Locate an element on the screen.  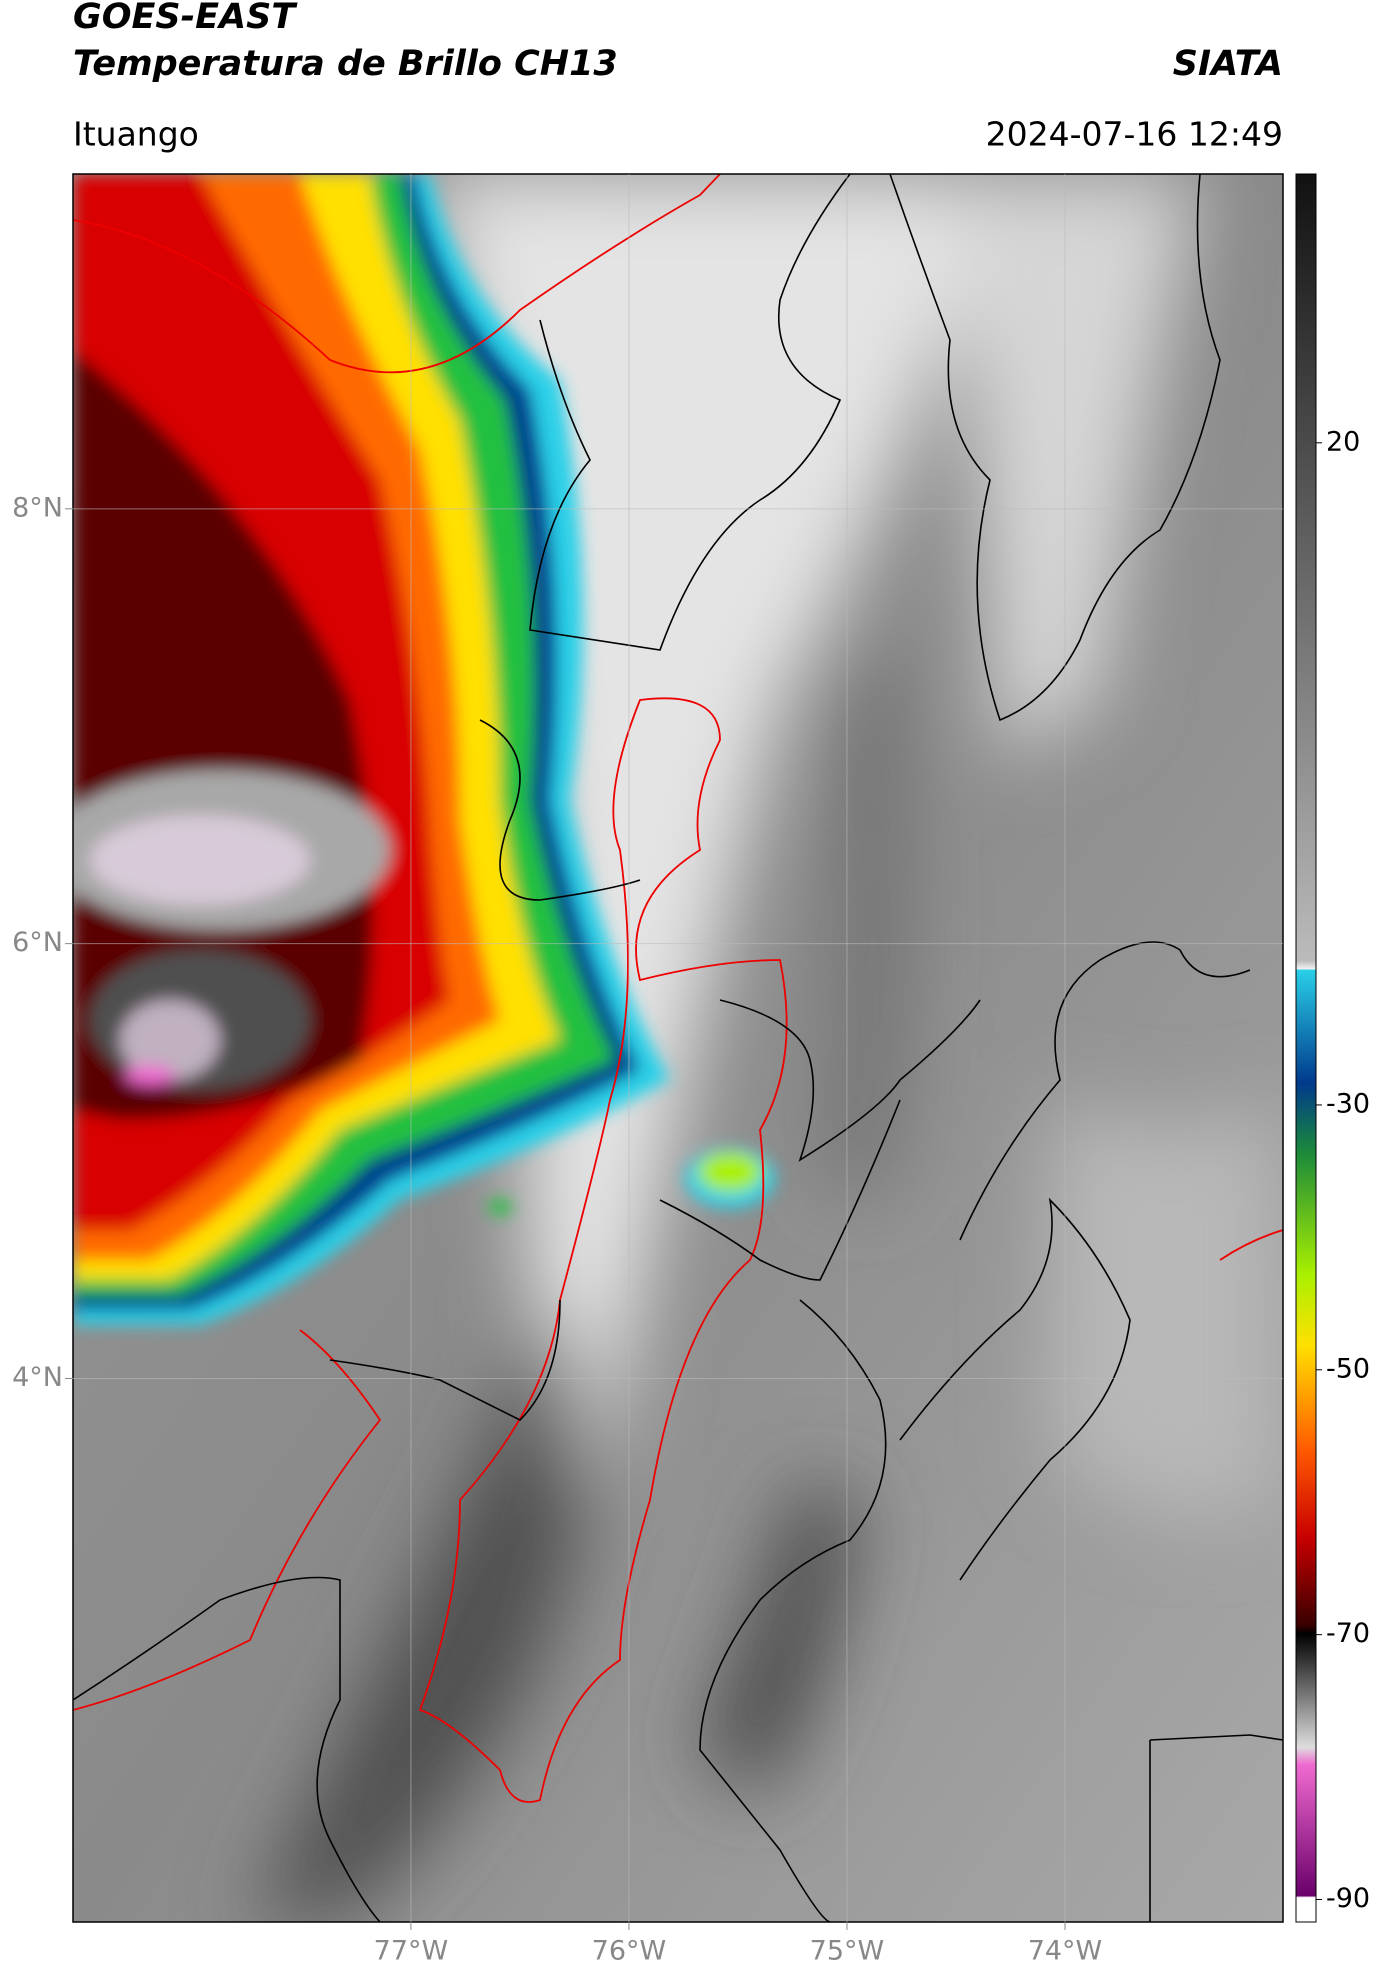
colorbar-tick-label: -70 is located at coordinates (1348, 1633).